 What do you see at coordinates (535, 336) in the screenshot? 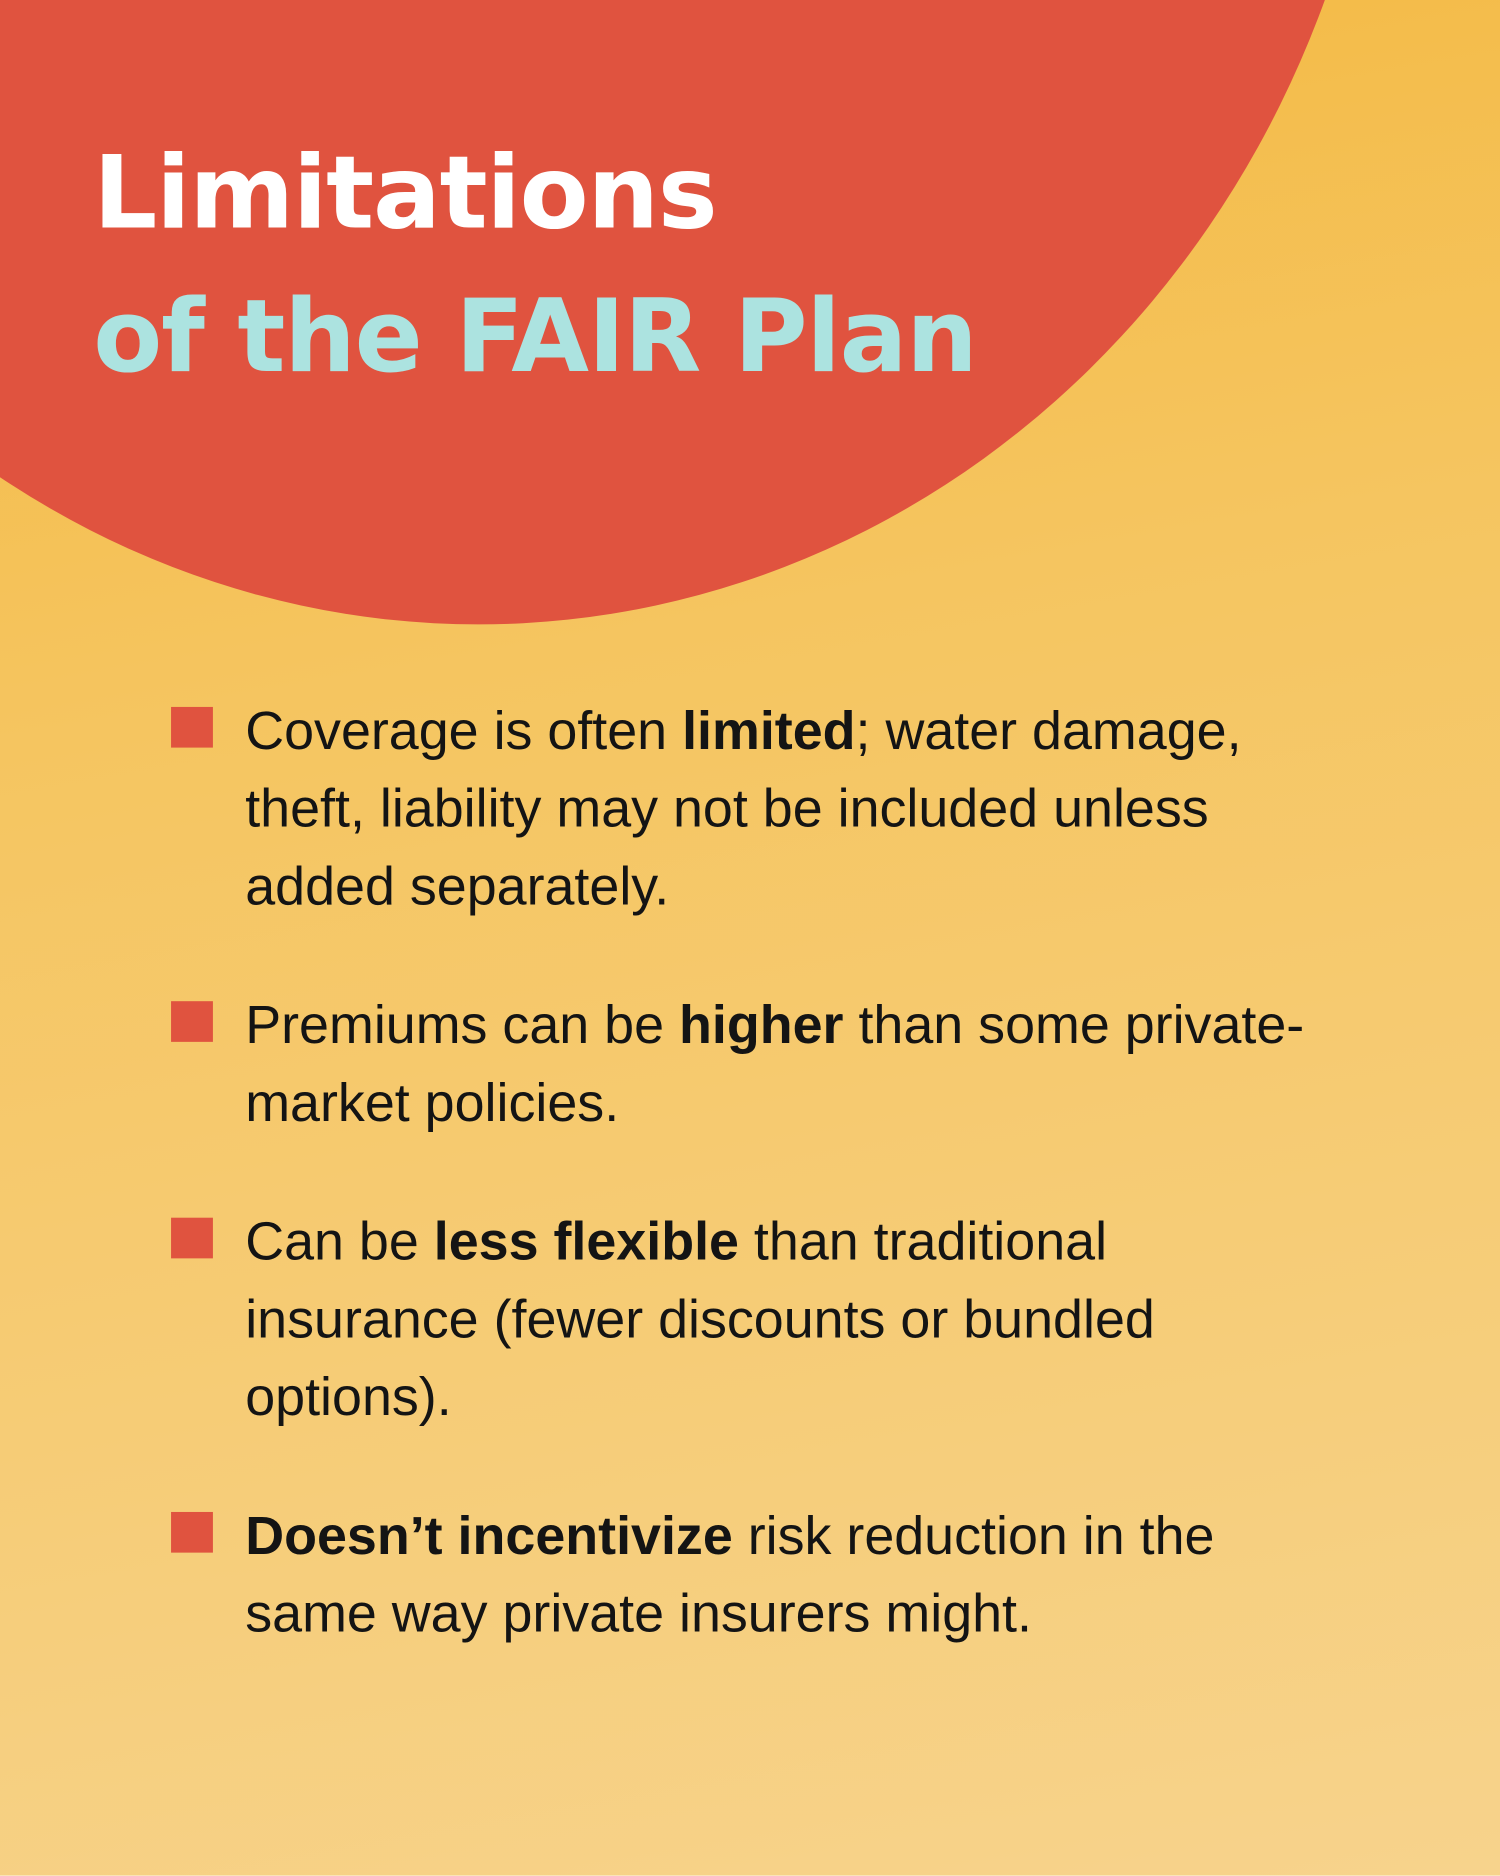
I see `title-line-2: of the FAIR Plan` at bounding box center [535, 336].